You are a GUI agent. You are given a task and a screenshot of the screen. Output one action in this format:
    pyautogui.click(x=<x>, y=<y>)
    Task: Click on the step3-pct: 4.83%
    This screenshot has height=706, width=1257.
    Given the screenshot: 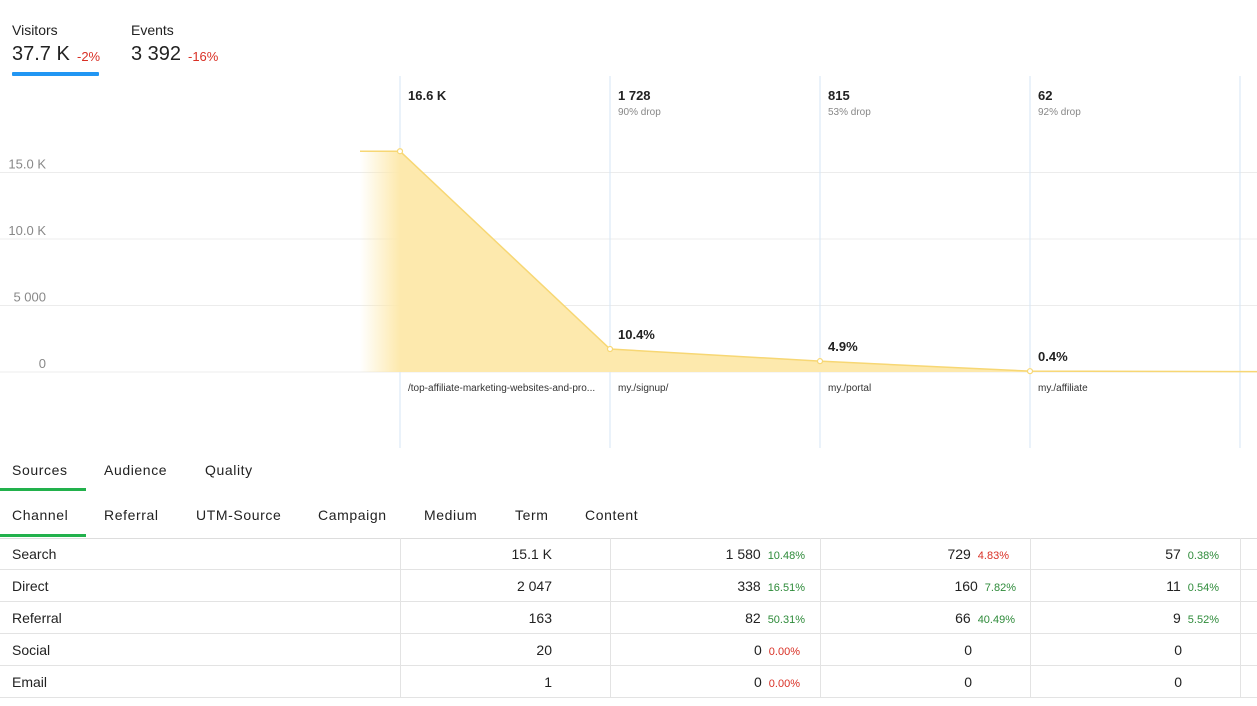 What is the action you would take?
    pyautogui.click(x=993, y=556)
    